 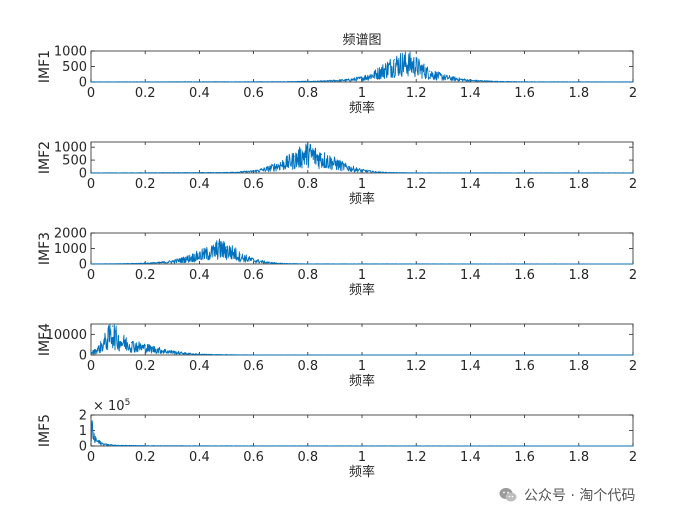 What do you see at coordinates (83, 265) in the screenshot?
I see `y-tick-label: 0` at bounding box center [83, 265].